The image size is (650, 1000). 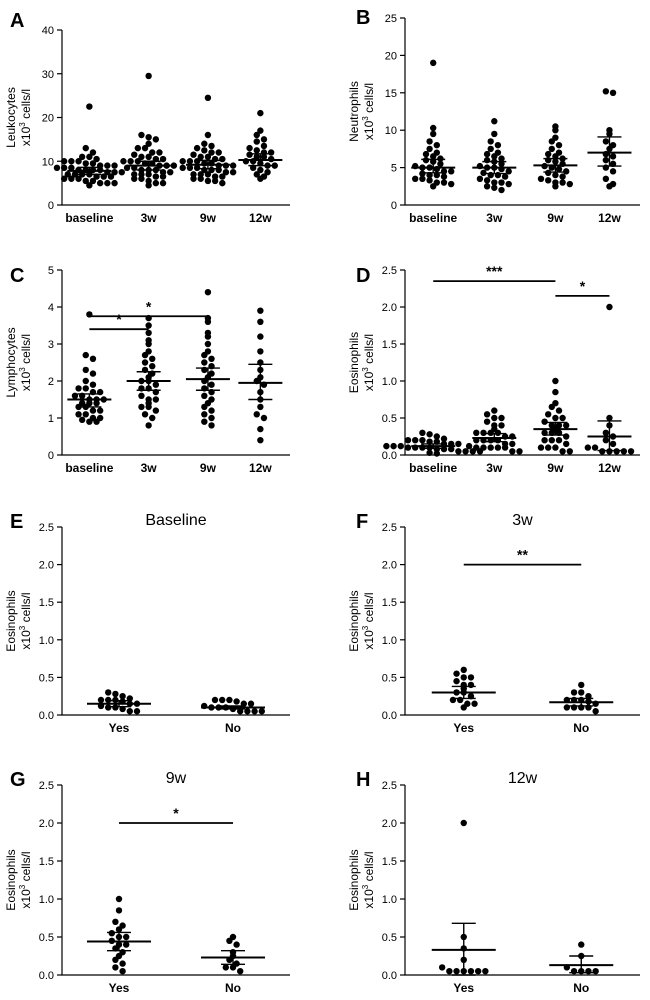 I want to click on y-tick-label: 5, so click(x=51, y=271).